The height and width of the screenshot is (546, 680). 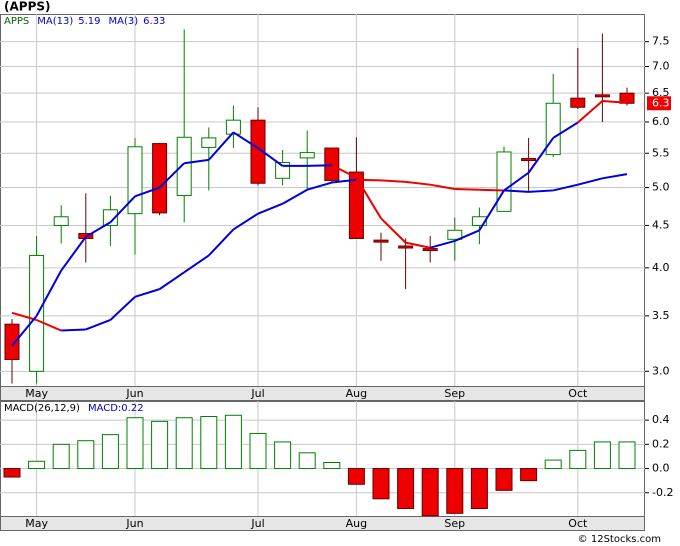 What do you see at coordinates (134, 393) in the screenshot?
I see `x-tick-label: Jun` at bounding box center [134, 393].